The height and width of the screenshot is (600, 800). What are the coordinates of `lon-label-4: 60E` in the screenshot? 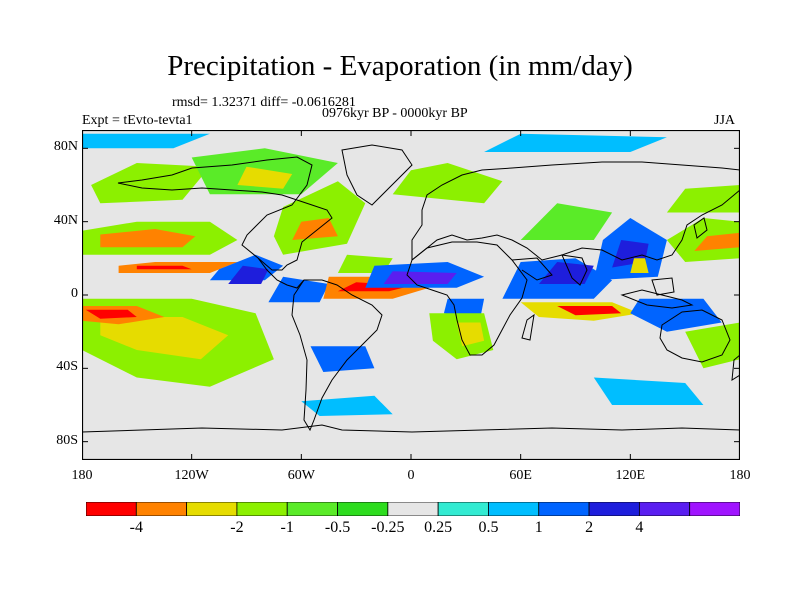 It's located at (520, 475).